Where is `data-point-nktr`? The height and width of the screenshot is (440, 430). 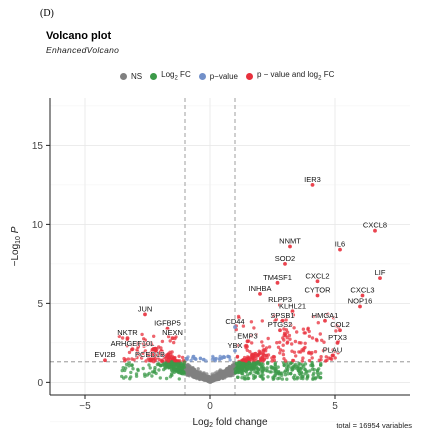 data-point-nktr is located at coordinates (127, 338).